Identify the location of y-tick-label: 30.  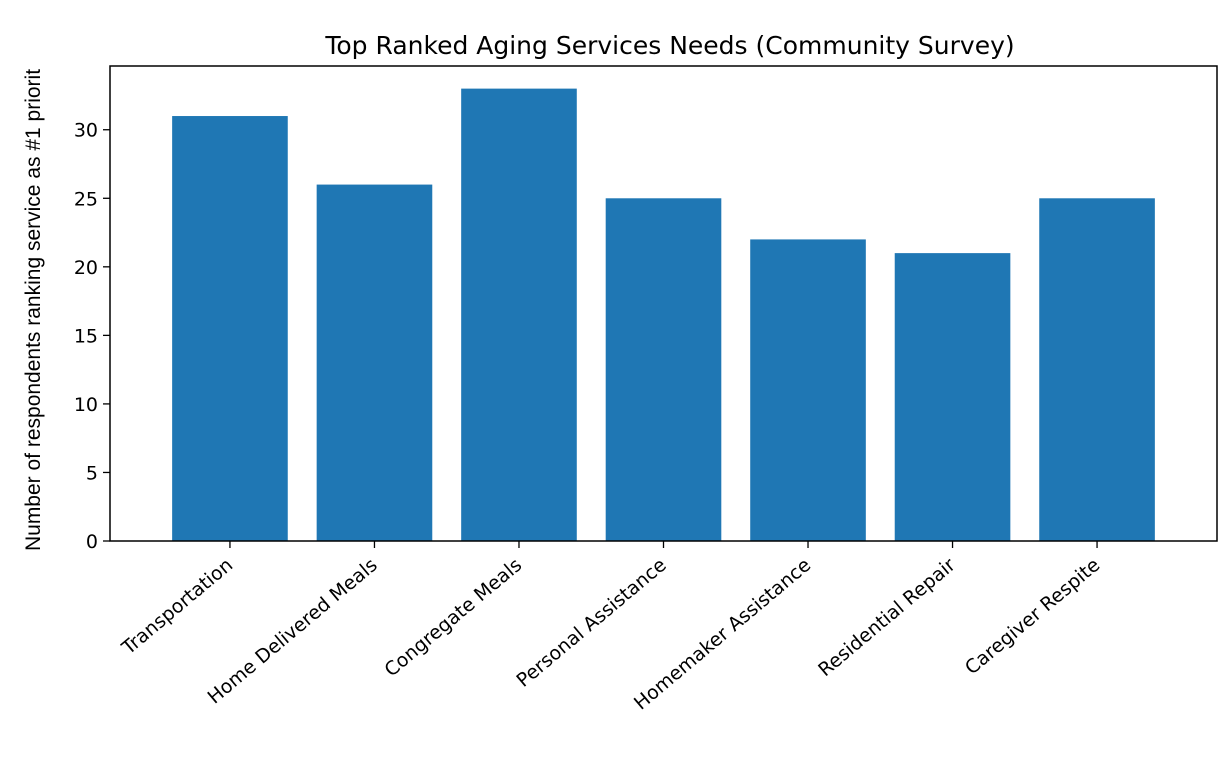
(86, 131).